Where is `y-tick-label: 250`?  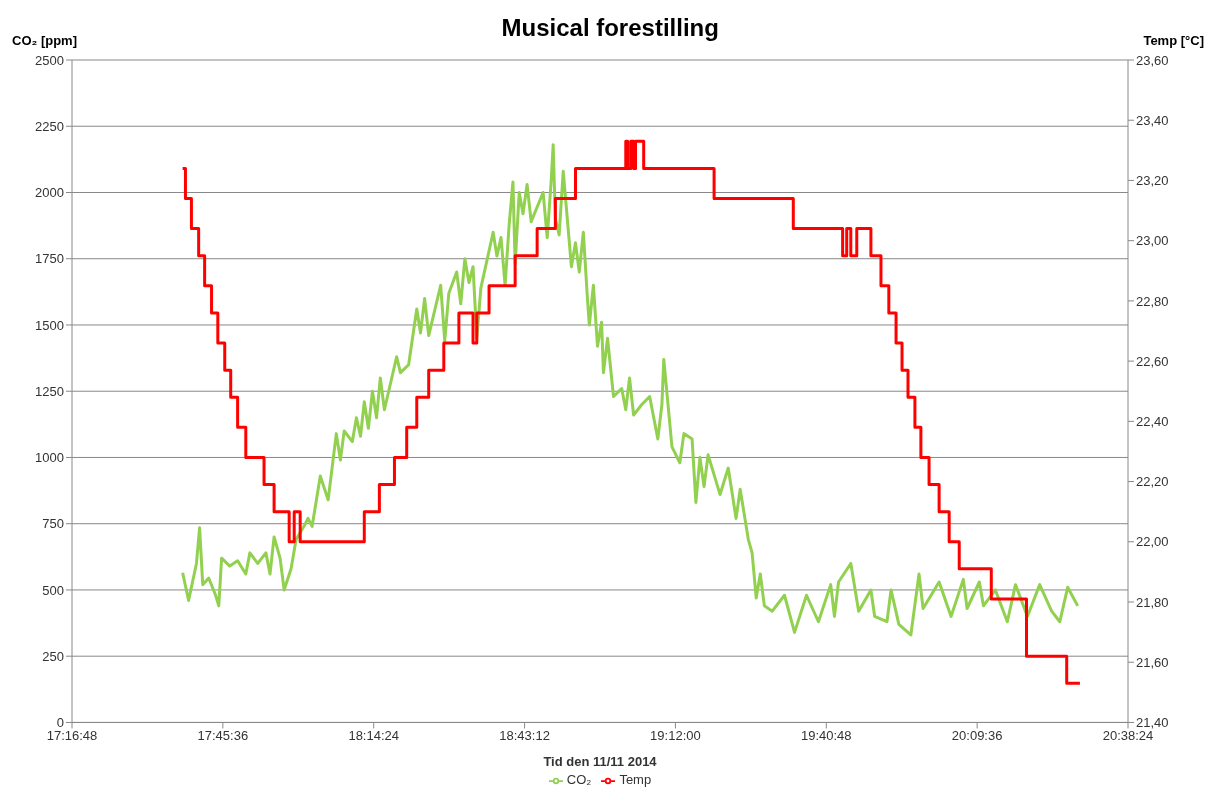 y-tick-label: 250 is located at coordinates (53, 656).